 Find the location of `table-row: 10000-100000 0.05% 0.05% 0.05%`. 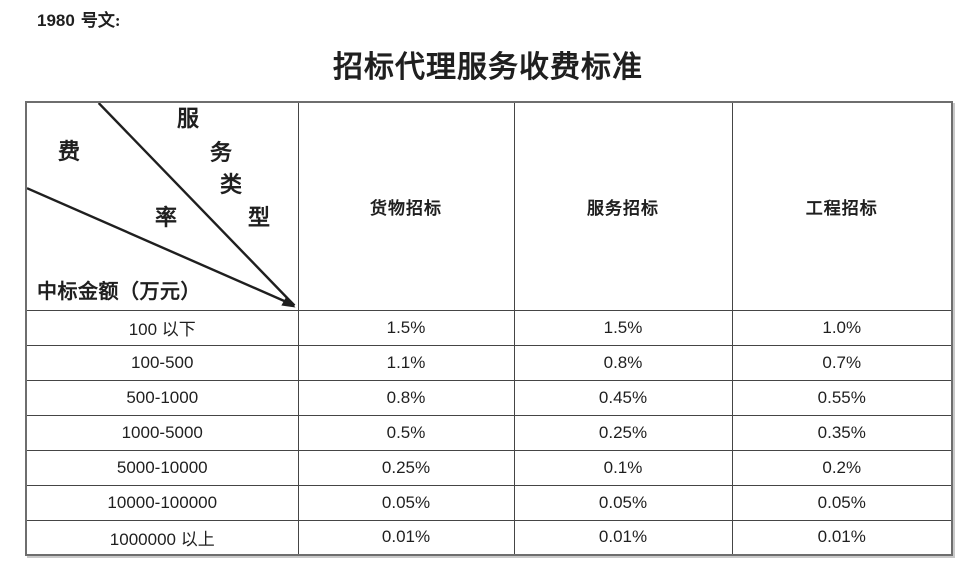

table-row: 10000-100000 0.05% 0.05% 0.05% is located at coordinates (489, 502).